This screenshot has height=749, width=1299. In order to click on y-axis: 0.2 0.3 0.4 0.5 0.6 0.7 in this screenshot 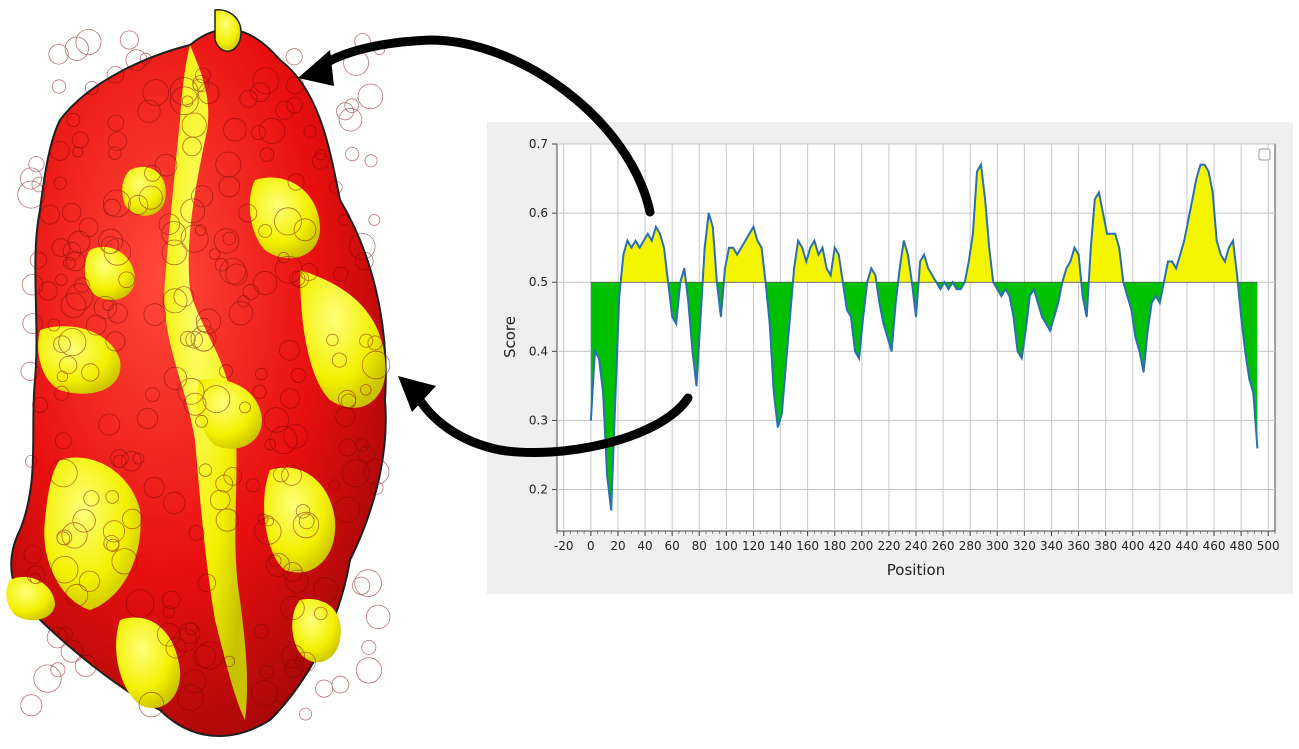, I will do `click(543, 317)`.